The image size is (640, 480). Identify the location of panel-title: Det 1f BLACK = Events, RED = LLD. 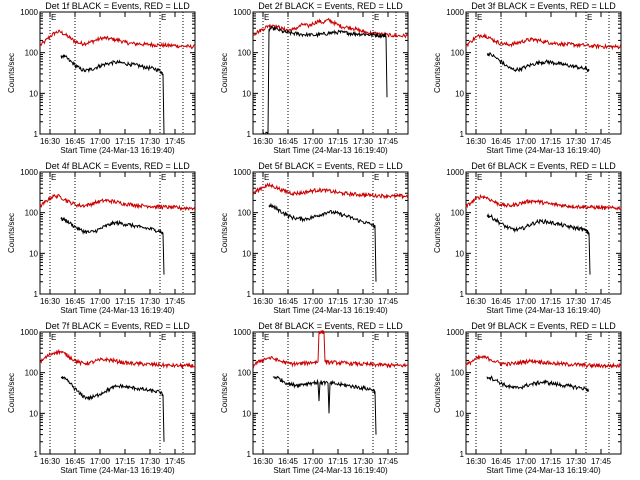
(117, 6).